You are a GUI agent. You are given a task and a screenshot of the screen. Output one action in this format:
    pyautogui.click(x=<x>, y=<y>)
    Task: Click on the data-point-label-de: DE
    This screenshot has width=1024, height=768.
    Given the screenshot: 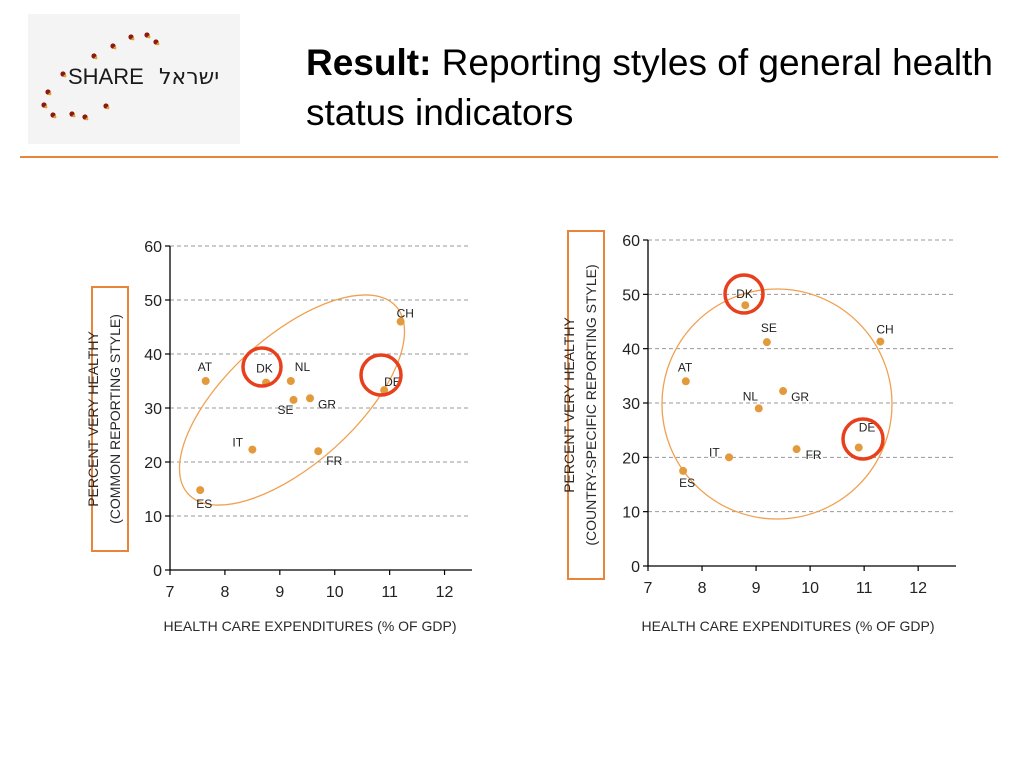 What is the action you would take?
    pyautogui.click(x=867, y=428)
    